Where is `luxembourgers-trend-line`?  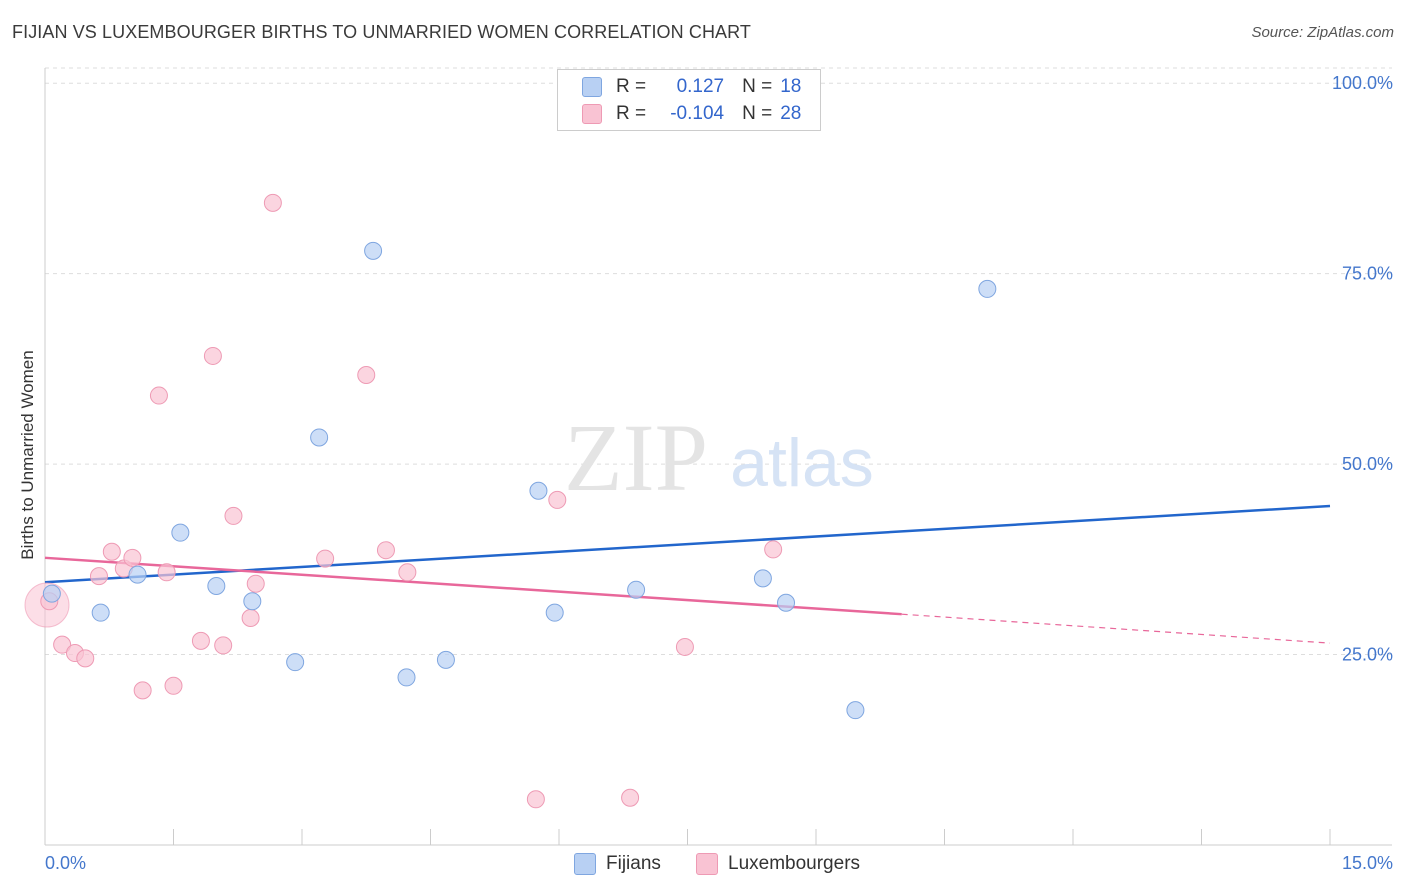 luxembourgers-trend-line is located at coordinates (473, 586).